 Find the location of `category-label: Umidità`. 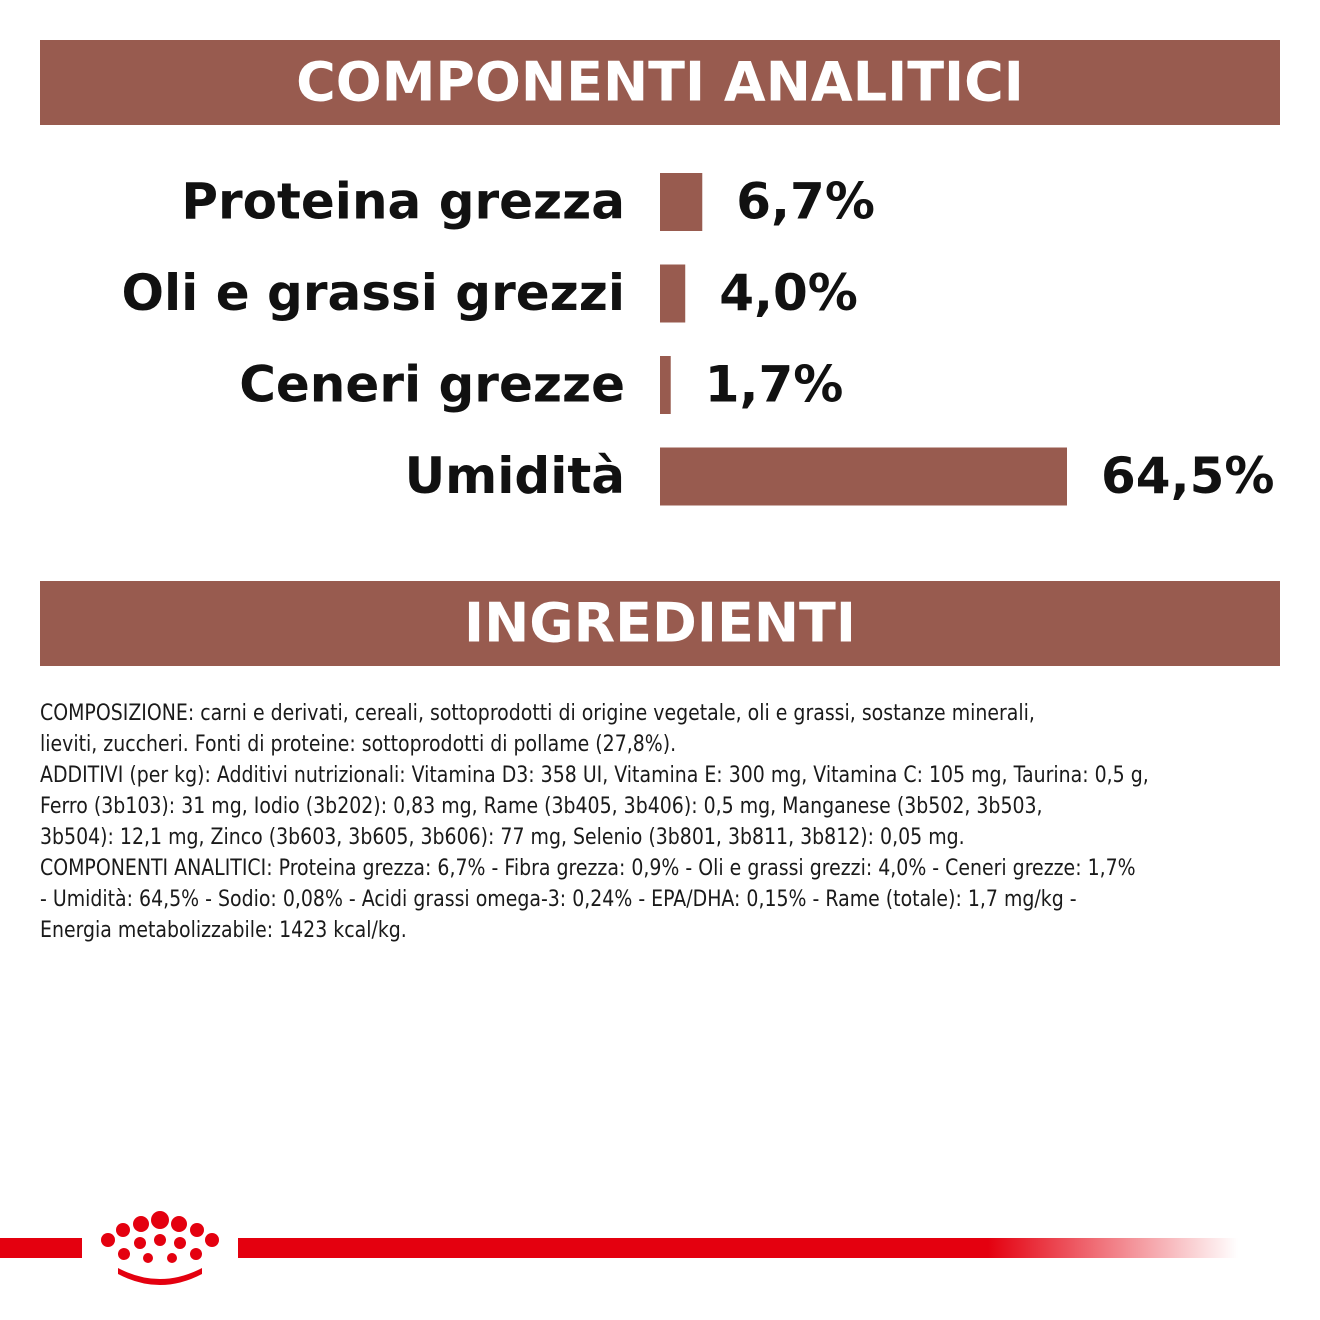

category-label: Umidità is located at coordinates (515, 476).